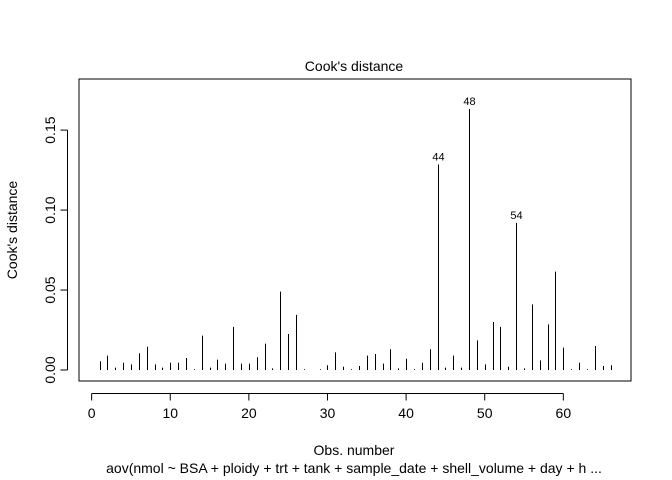 The height and width of the screenshot is (480, 672). Describe the element at coordinates (55, 250) in the screenshot. I see `y-axis: 0.00 0.05 0.10 0.15` at that location.